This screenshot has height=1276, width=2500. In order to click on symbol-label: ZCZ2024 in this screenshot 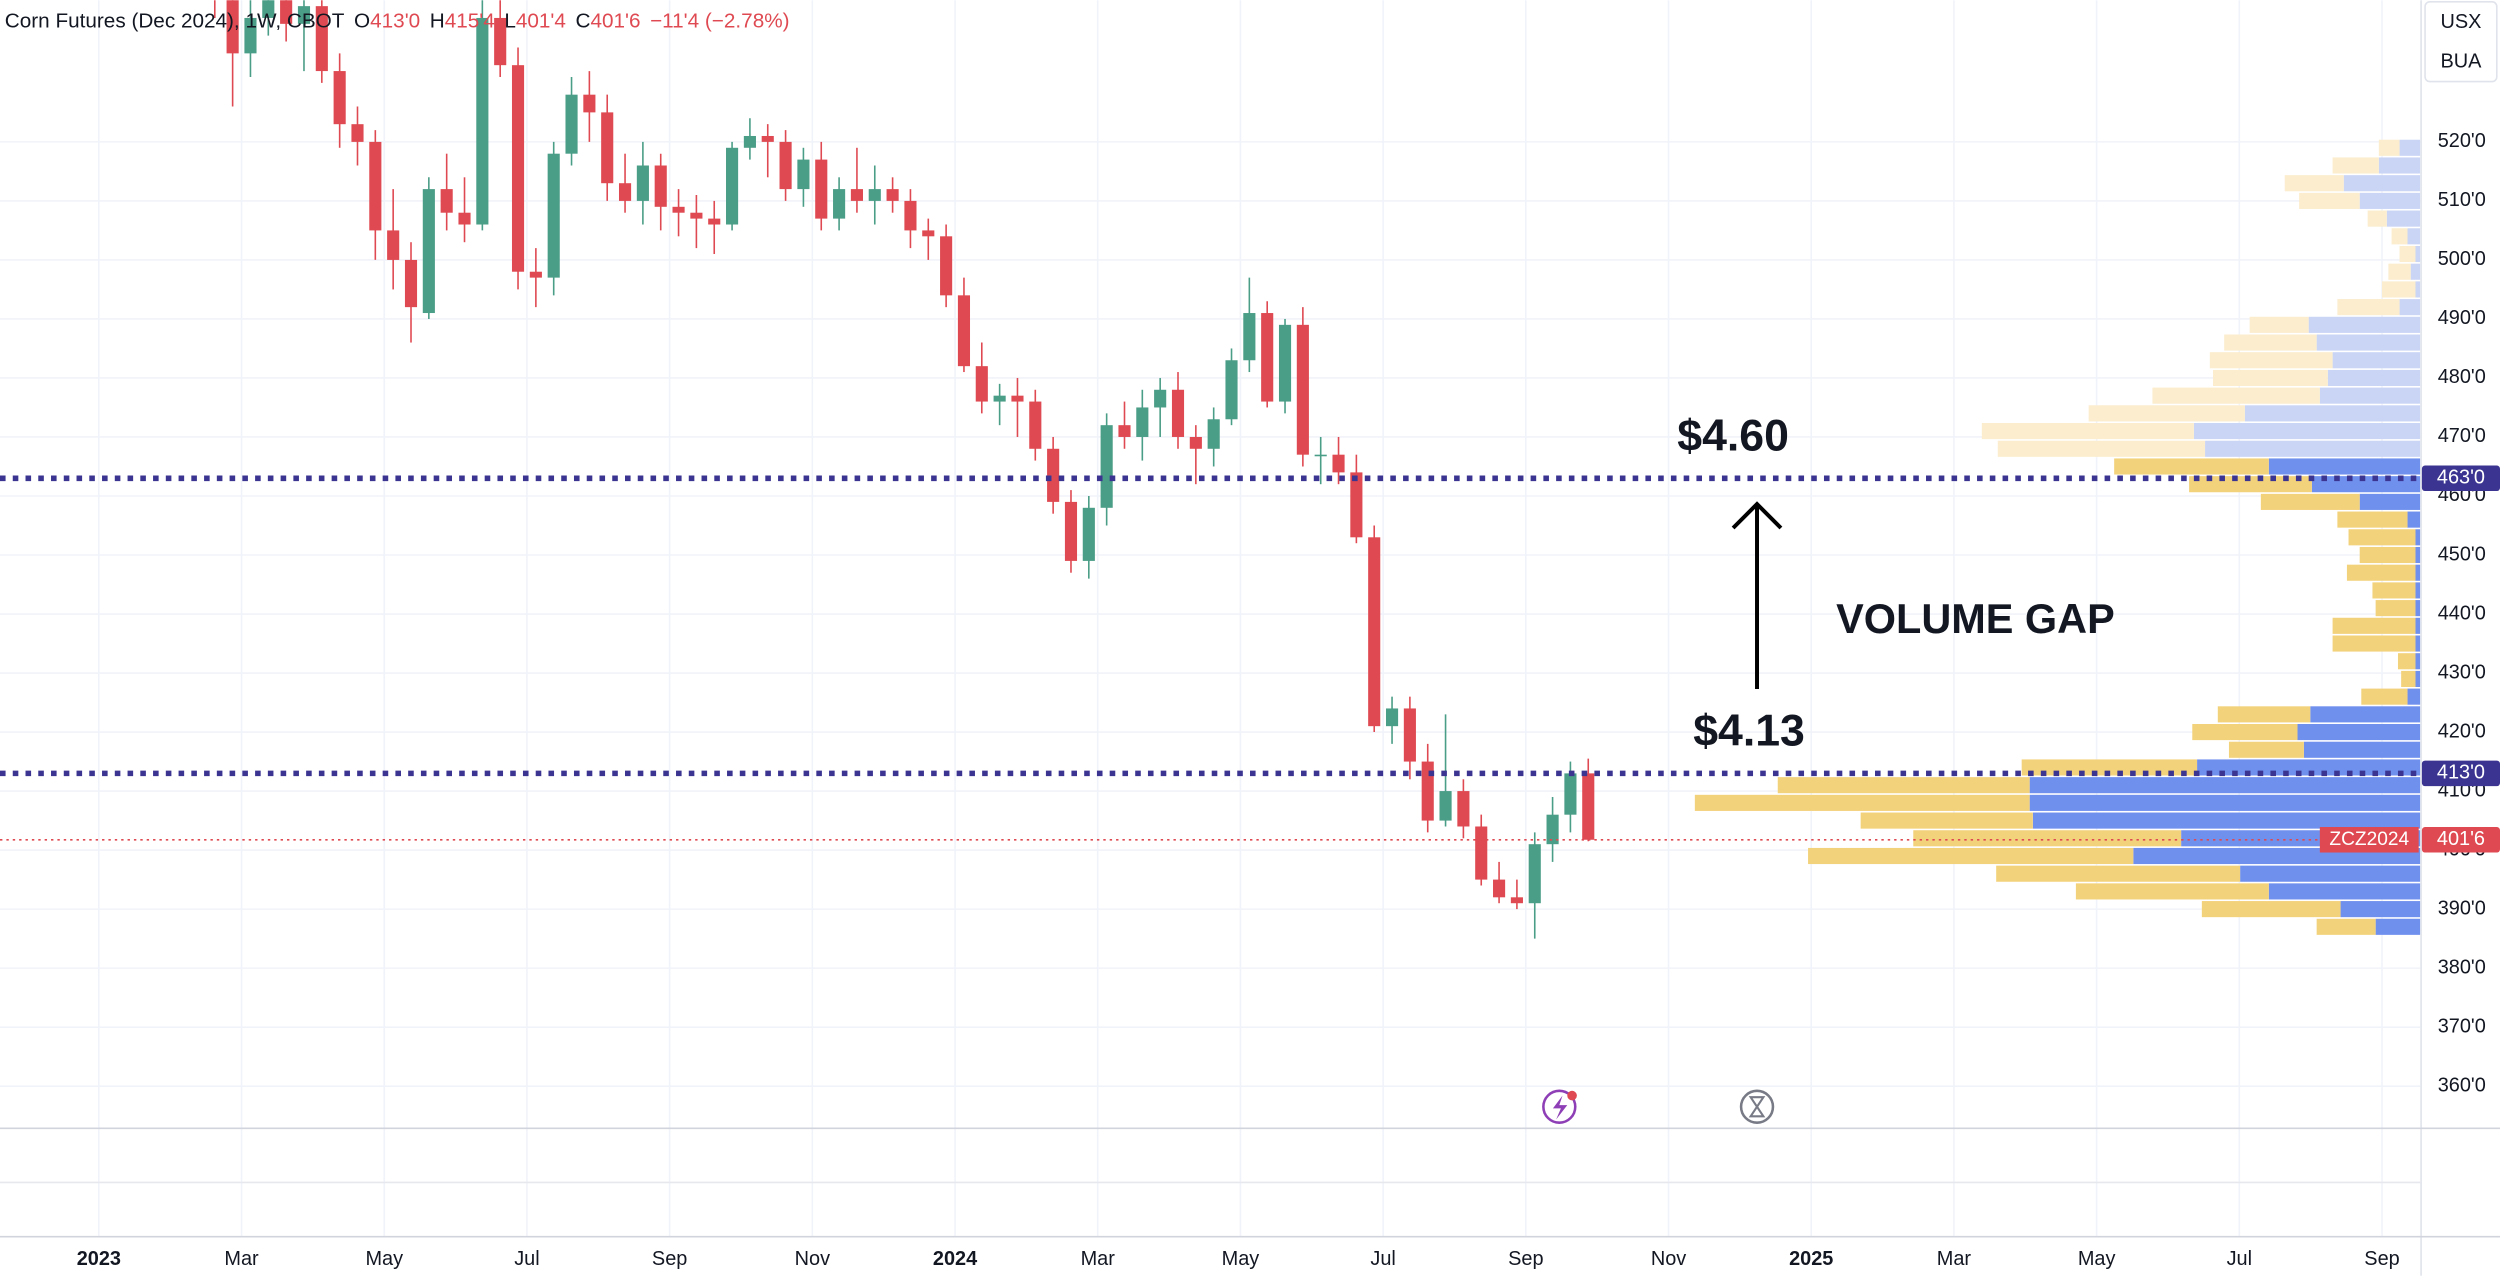, I will do `click(2369, 839)`.